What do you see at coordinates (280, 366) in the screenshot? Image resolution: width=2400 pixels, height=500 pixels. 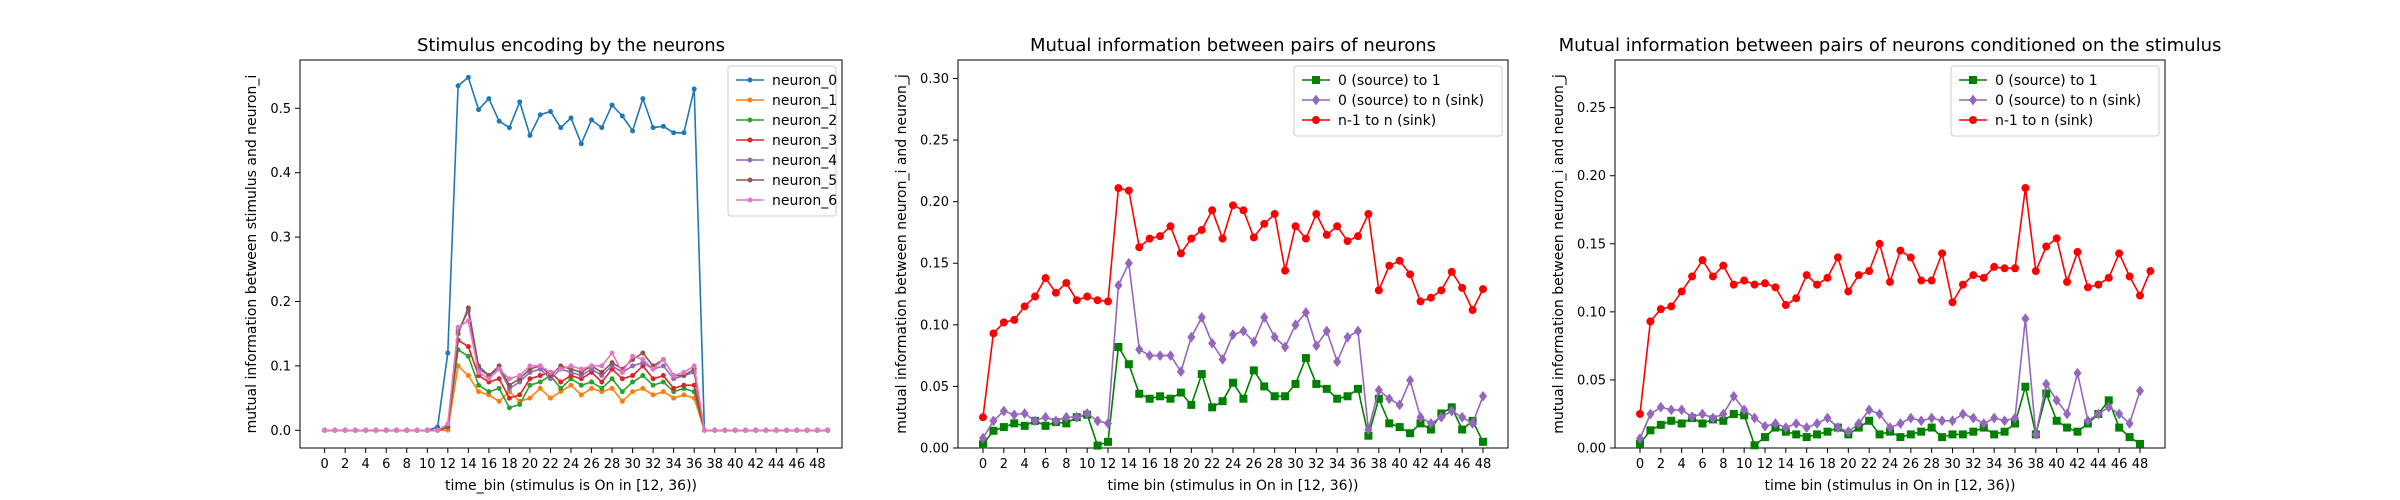 I see `y-tick-label: 0.1` at bounding box center [280, 366].